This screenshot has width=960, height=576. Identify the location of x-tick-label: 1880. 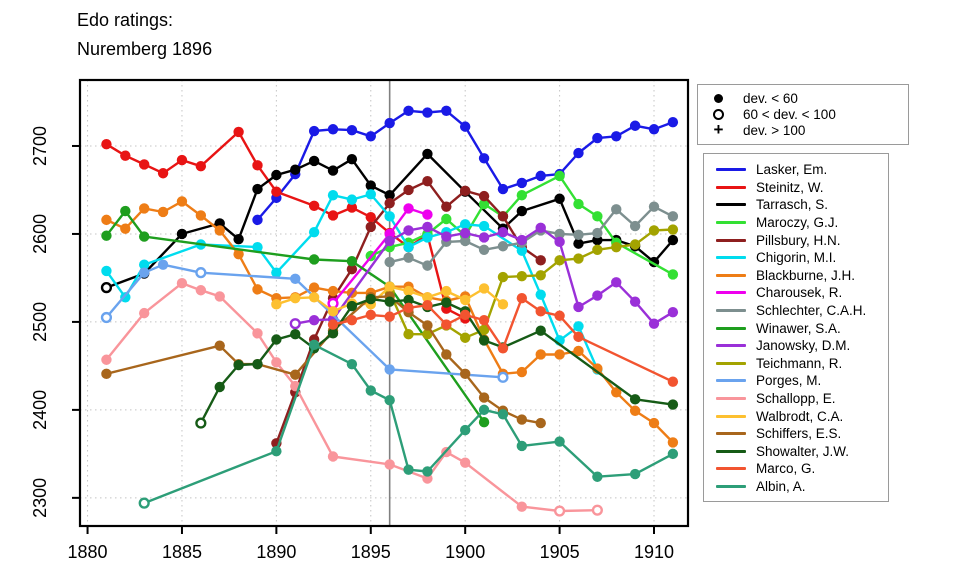
(88, 552).